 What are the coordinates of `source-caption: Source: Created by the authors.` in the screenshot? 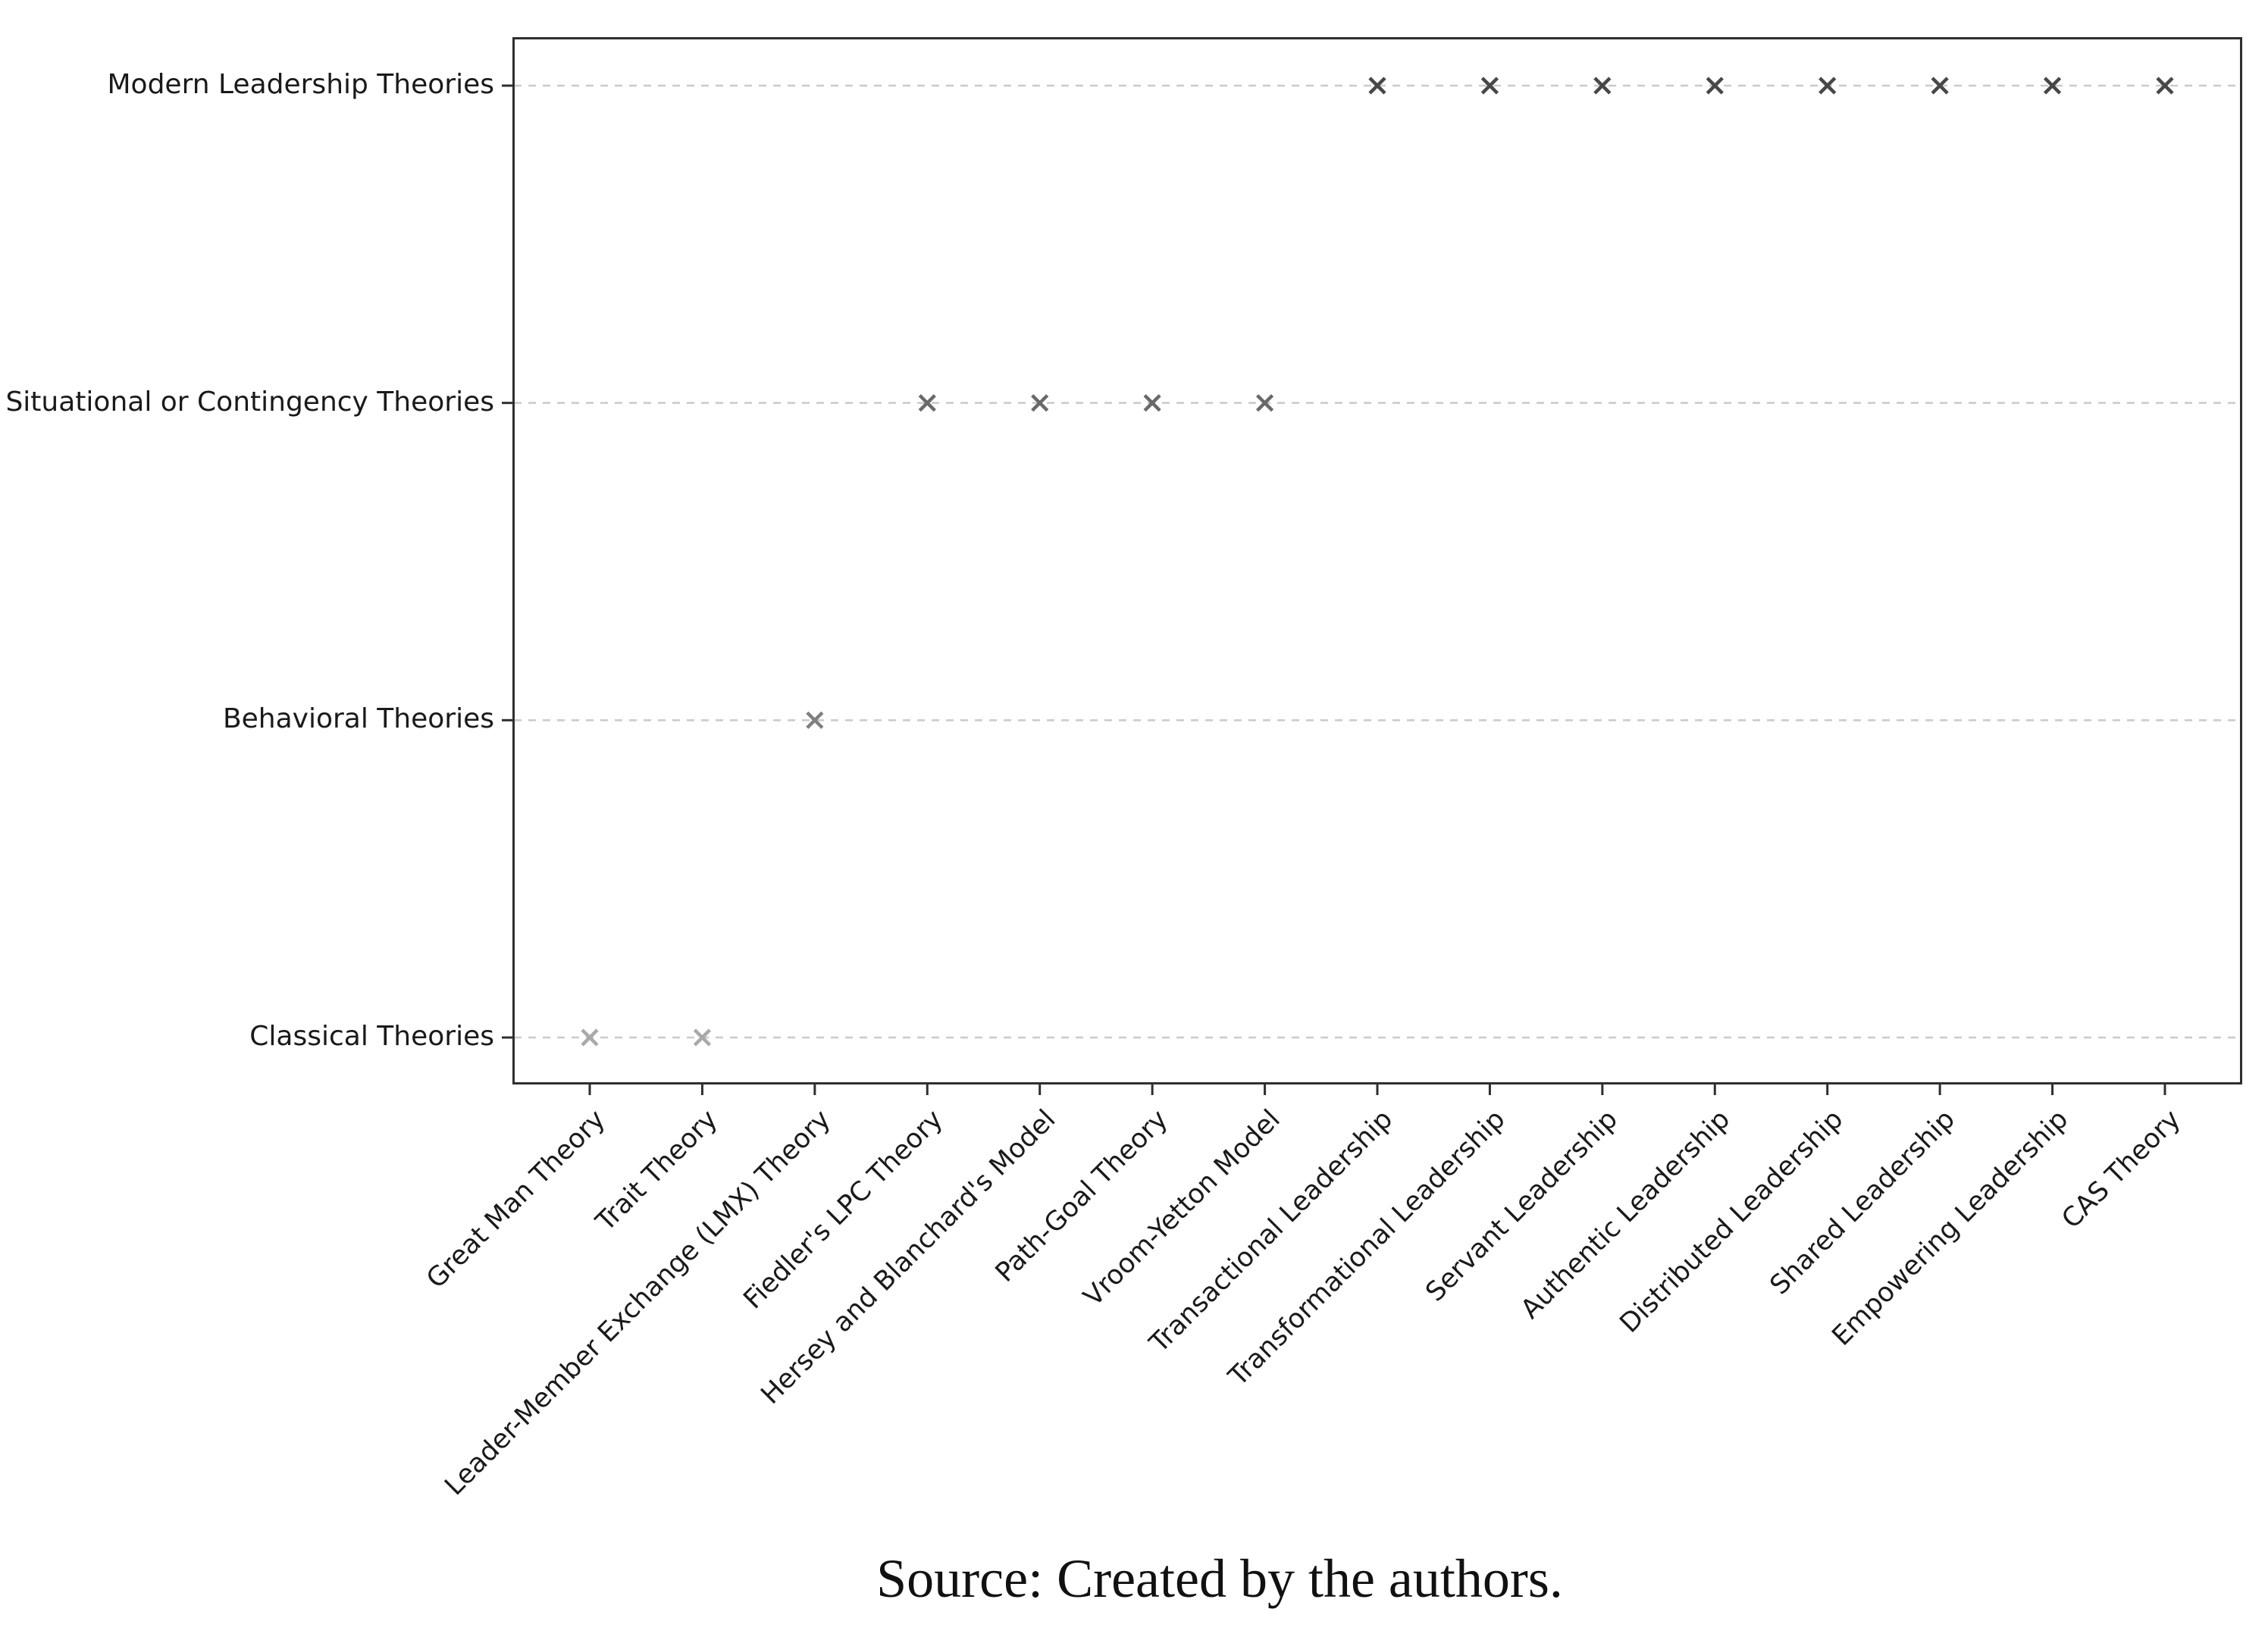 It's located at (1219, 1578).